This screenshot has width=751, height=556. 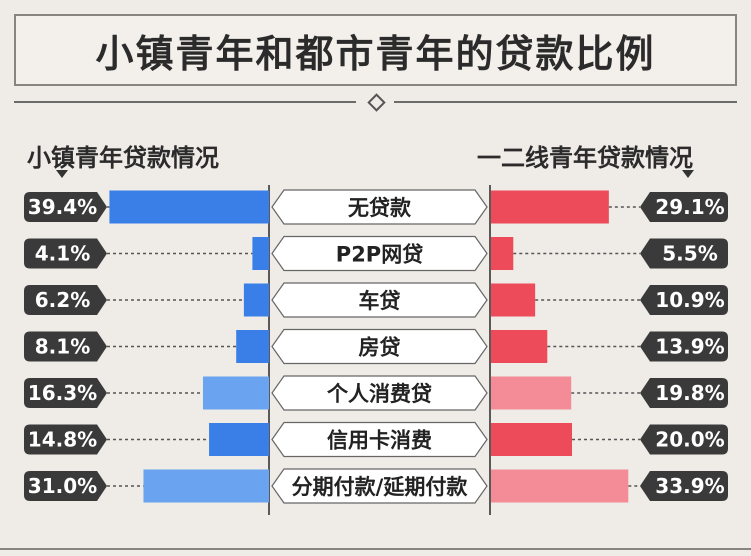 I want to click on right-value-label: 10.9%, so click(x=689, y=300).